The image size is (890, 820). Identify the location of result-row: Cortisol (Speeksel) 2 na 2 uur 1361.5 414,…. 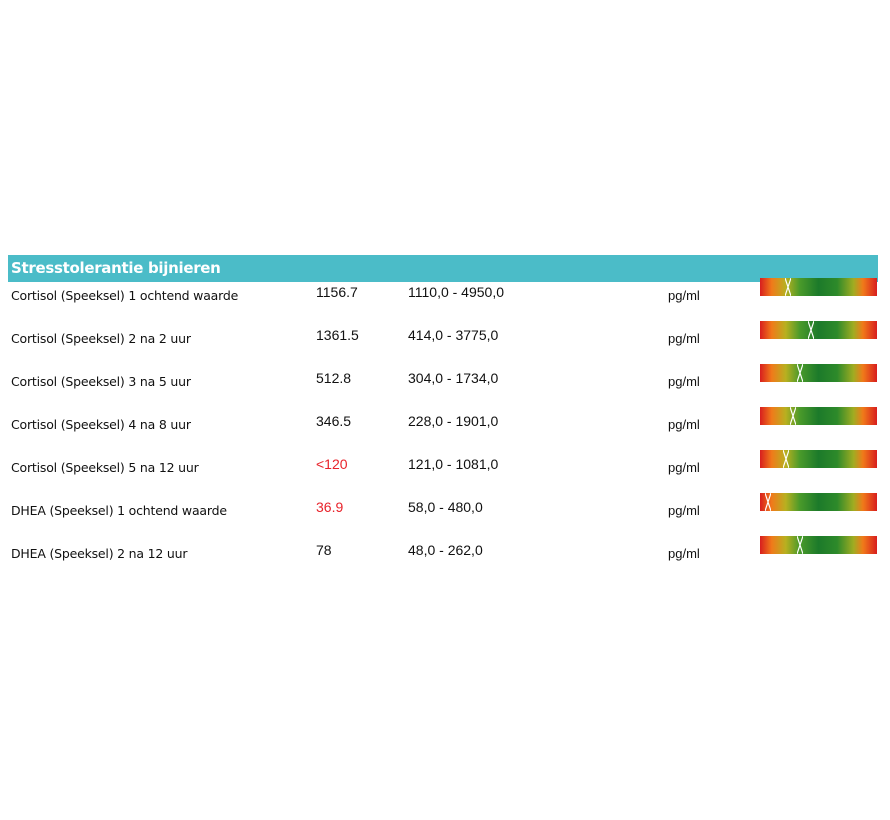
(445, 335).